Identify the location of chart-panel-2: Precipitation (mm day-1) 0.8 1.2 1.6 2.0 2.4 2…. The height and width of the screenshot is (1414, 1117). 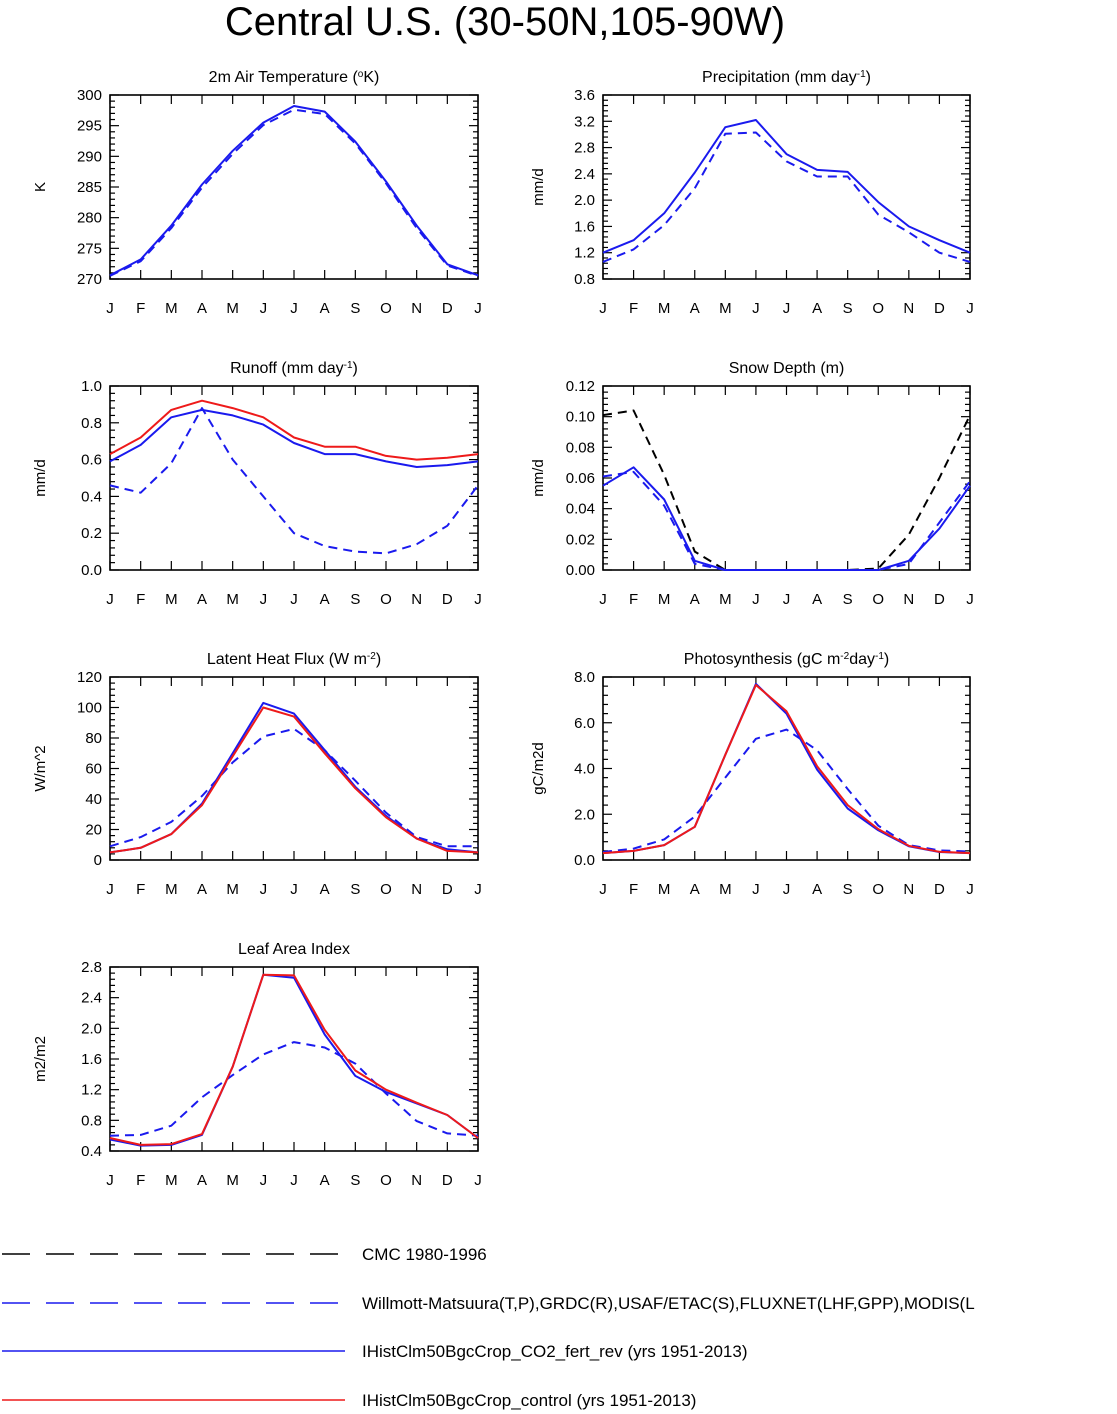
(752, 193).